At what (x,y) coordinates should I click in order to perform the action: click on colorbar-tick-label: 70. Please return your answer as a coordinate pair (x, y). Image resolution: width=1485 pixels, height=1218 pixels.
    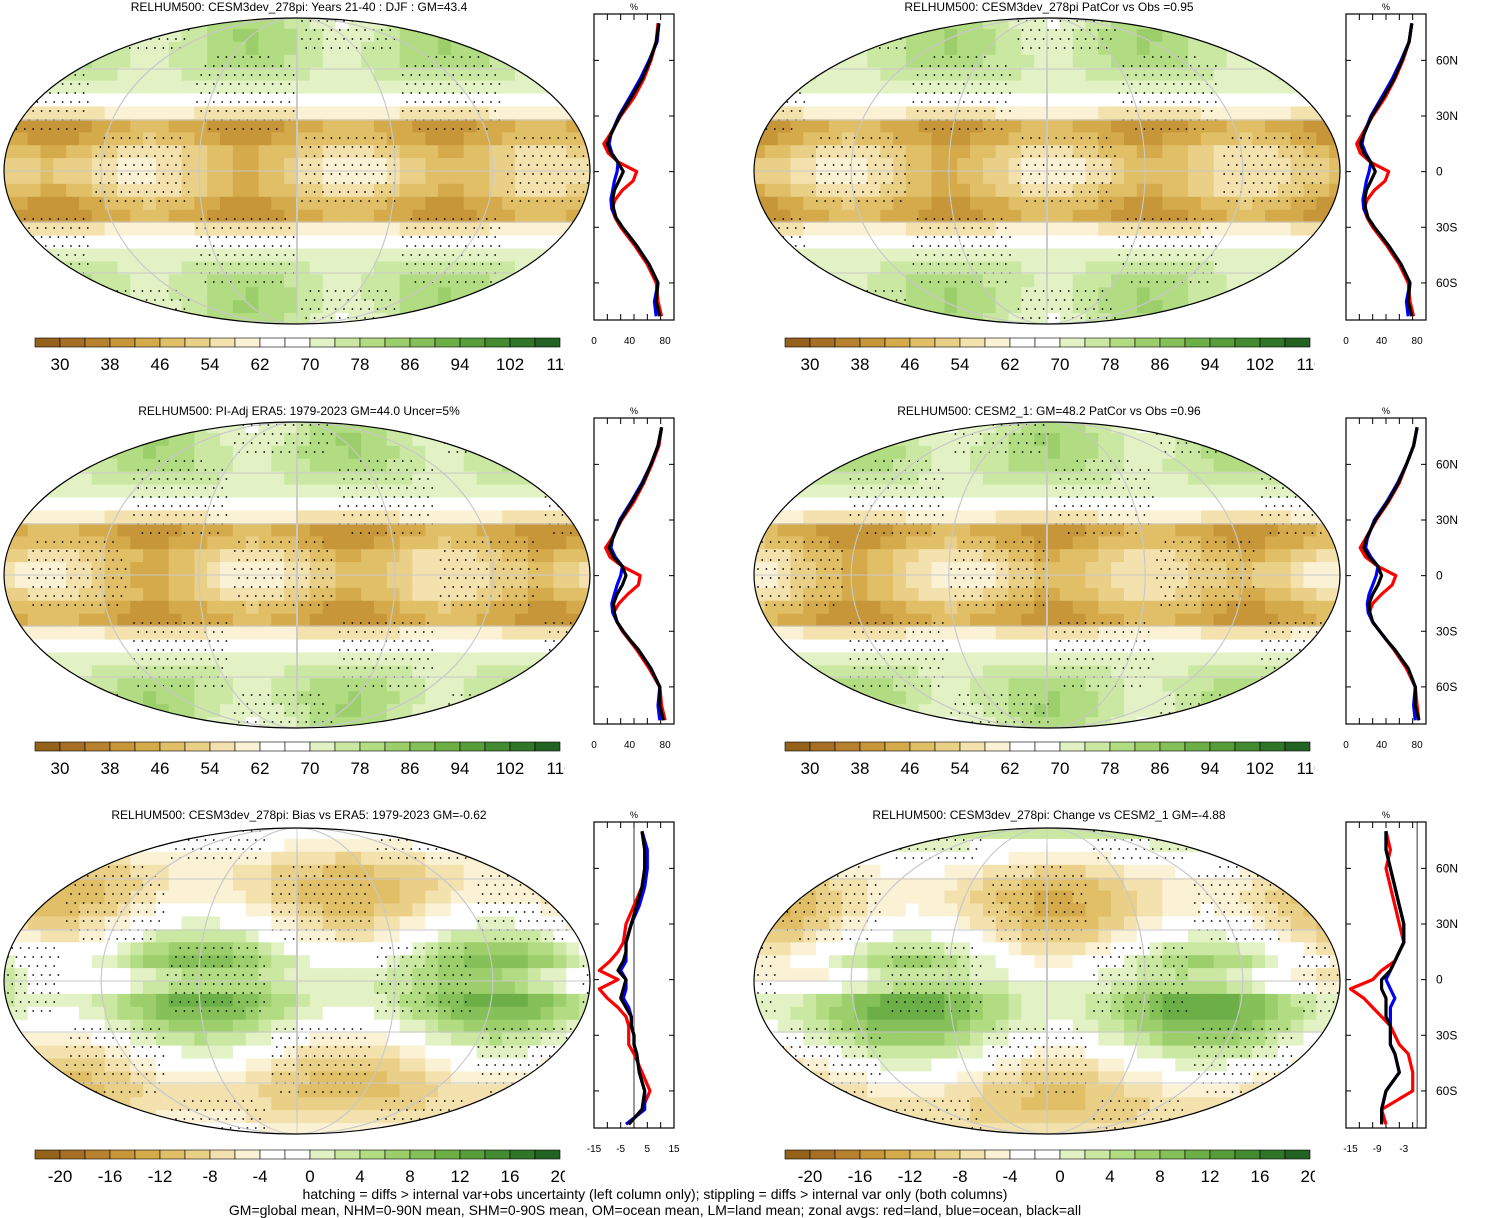
    Looking at the image, I should click on (310, 364).